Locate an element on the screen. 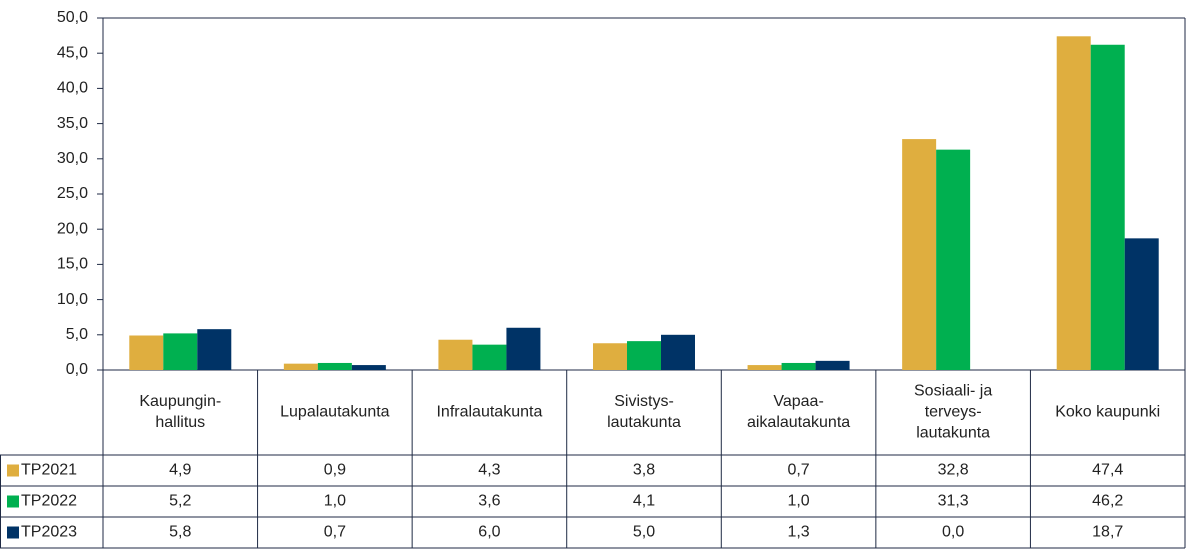 The height and width of the screenshot is (558, 1186). table-value: 0,0 is located at coordinates (953, 532).